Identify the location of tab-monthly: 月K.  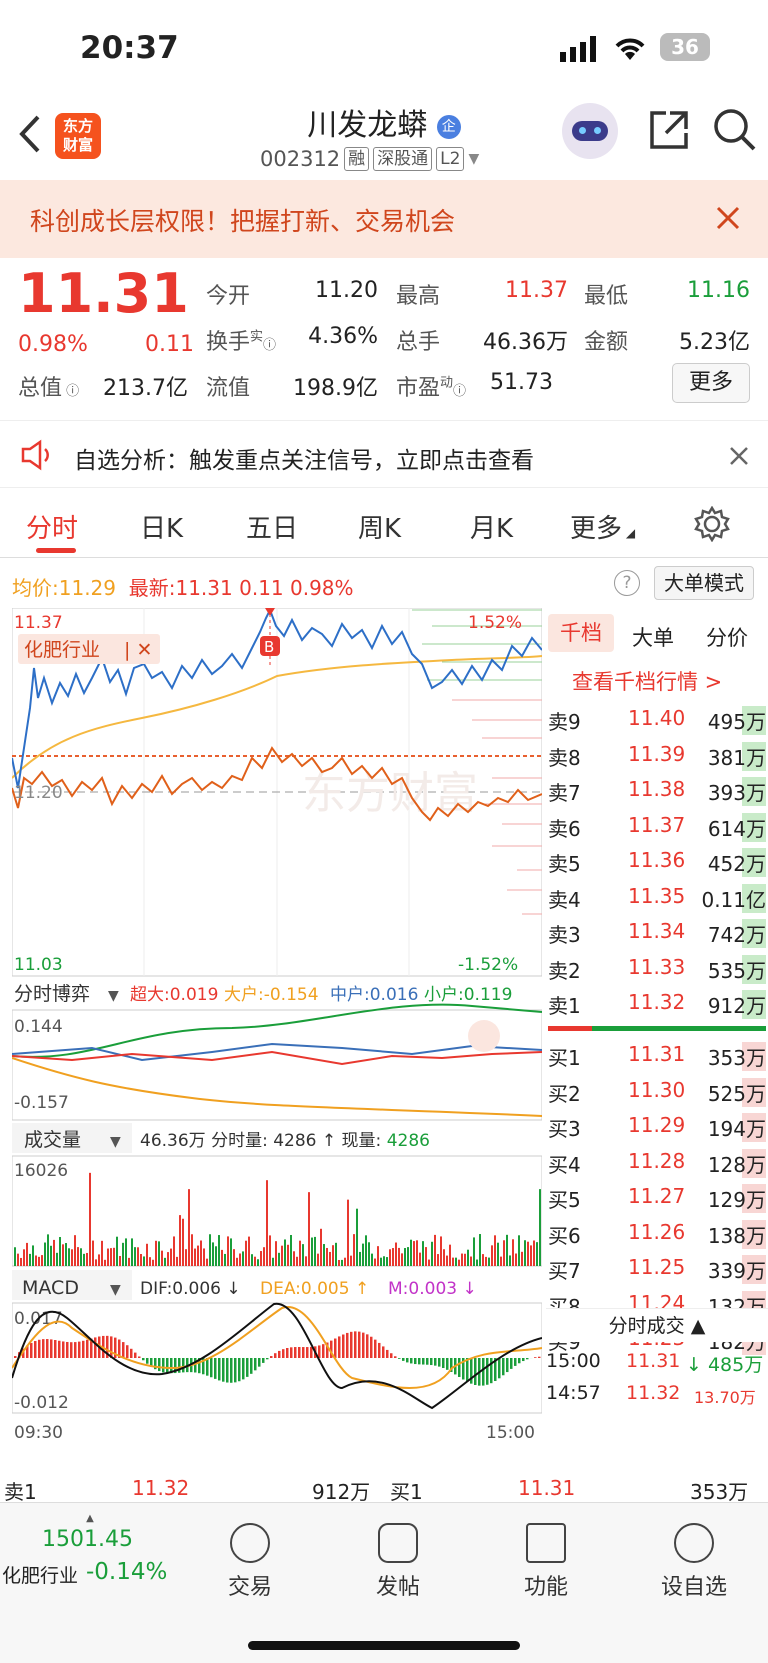
(492, 529).